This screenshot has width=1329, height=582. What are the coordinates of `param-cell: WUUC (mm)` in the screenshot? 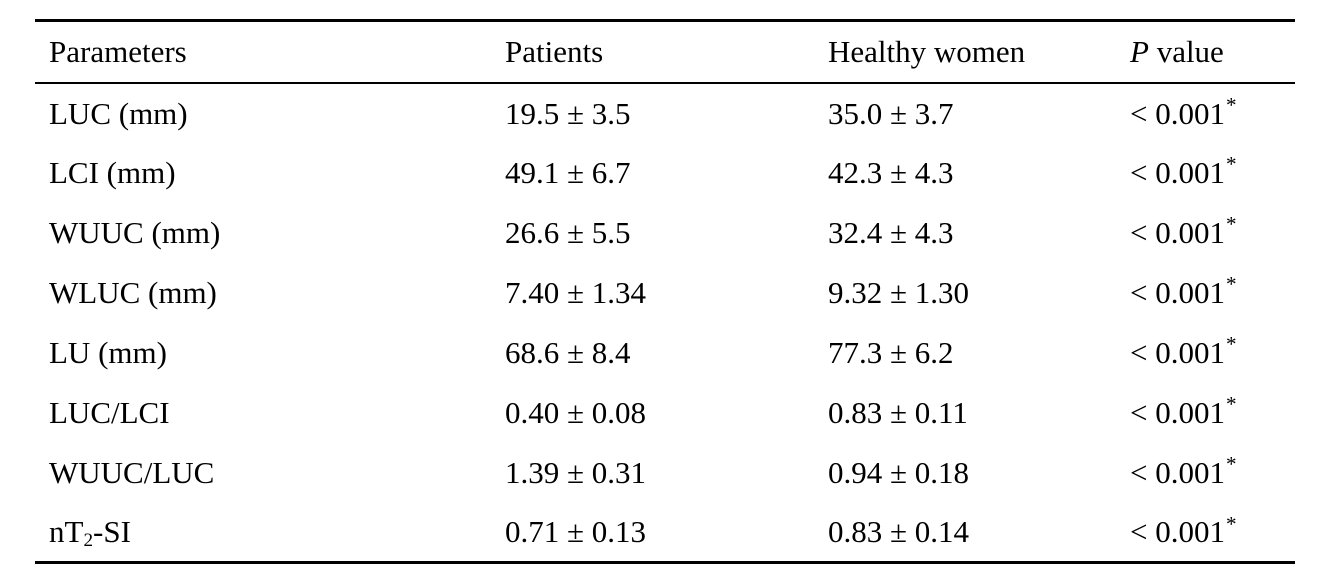 It's located at (270, 233).